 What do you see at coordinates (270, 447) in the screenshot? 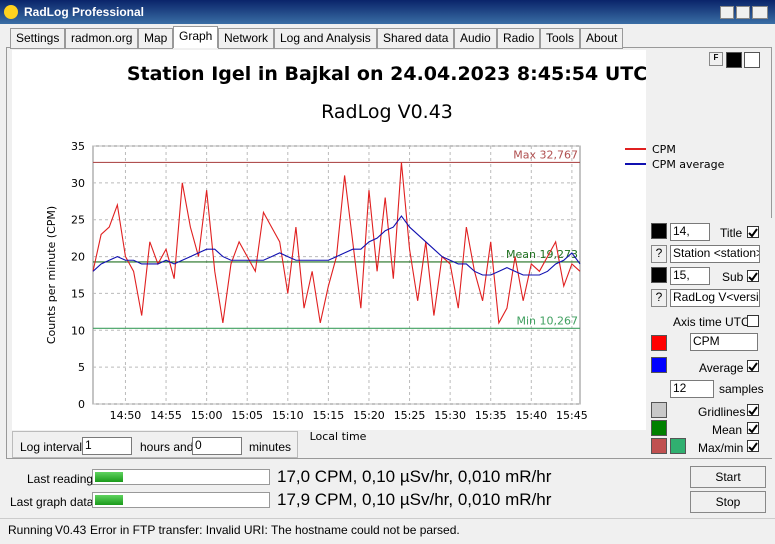
I see `minutes-label: minutes` at bounding box center [270, 447].